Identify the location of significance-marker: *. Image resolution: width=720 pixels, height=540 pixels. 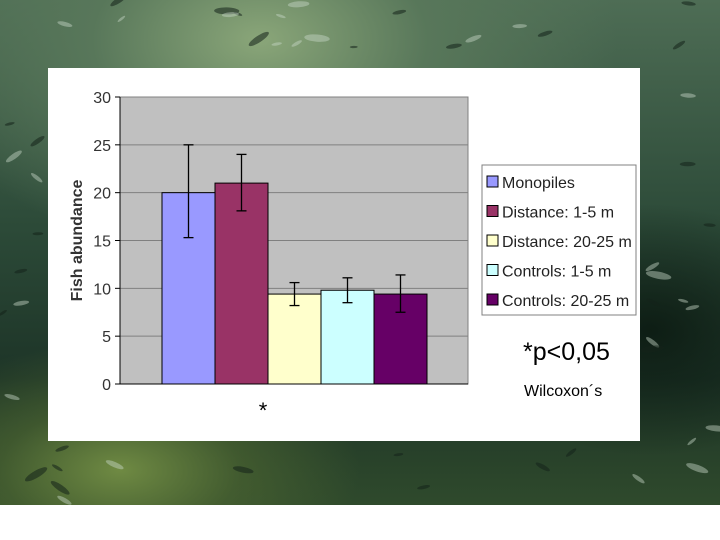
(263, 410).